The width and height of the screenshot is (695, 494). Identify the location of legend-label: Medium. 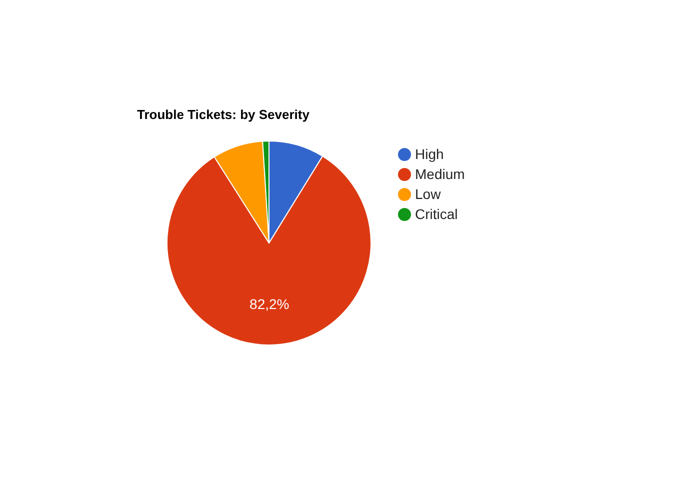
(440, 174).